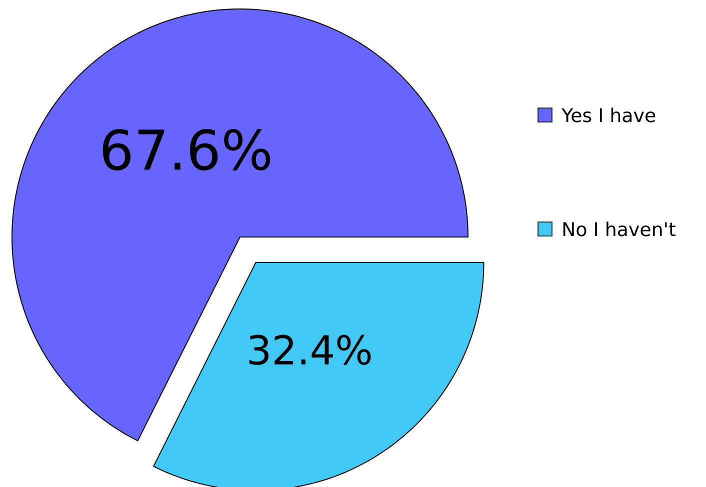 The width and height of the screenshot is (706, 487). I want to click on legend-label: No I haven't, so click(619, 229).